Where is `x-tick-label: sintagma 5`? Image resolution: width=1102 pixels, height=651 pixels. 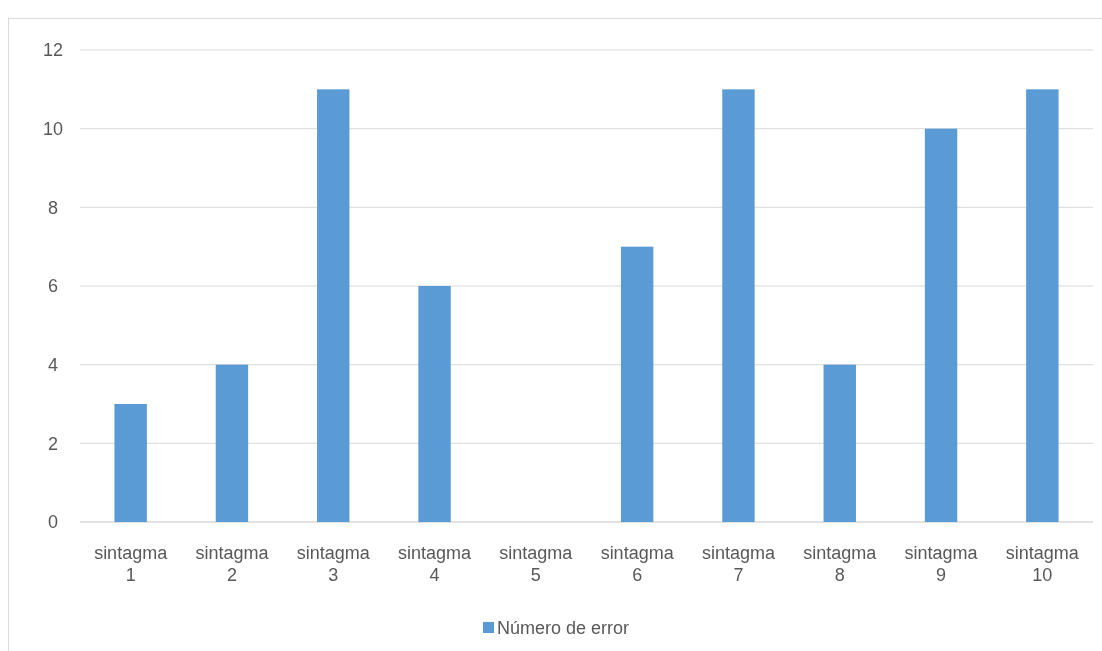 x-tick-label: sintagma 5 is located at coordinates (536, 564).